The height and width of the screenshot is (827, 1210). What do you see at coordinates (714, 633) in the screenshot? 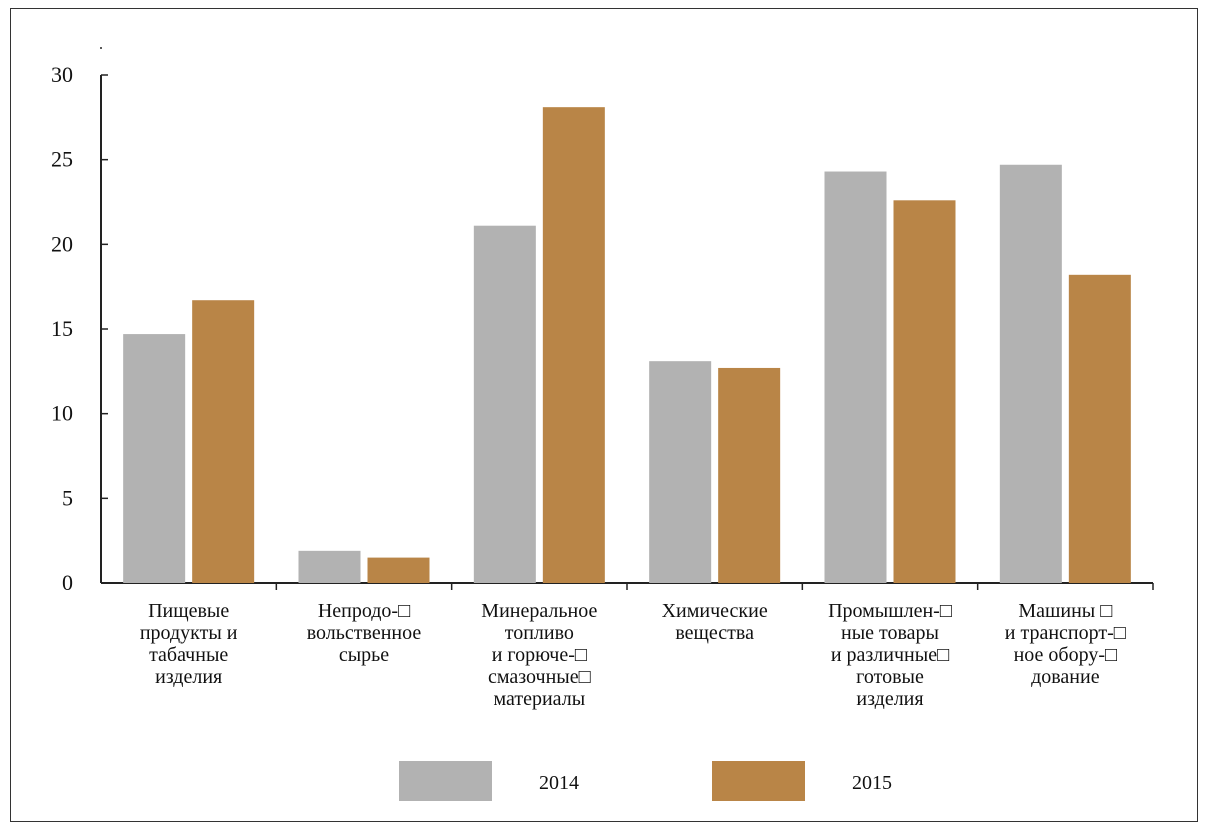
I see `x-tick-label-line: вещества` at bounding box center [714, 633].